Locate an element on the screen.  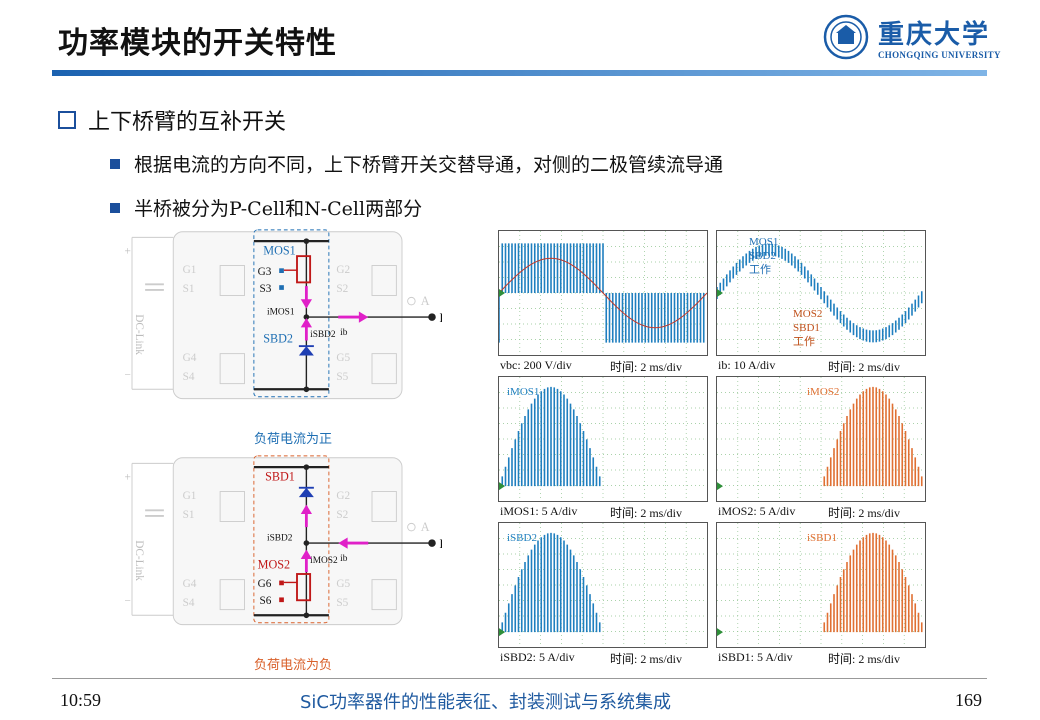
checkbox-bullet-icon is located at coordinates (67, 120).